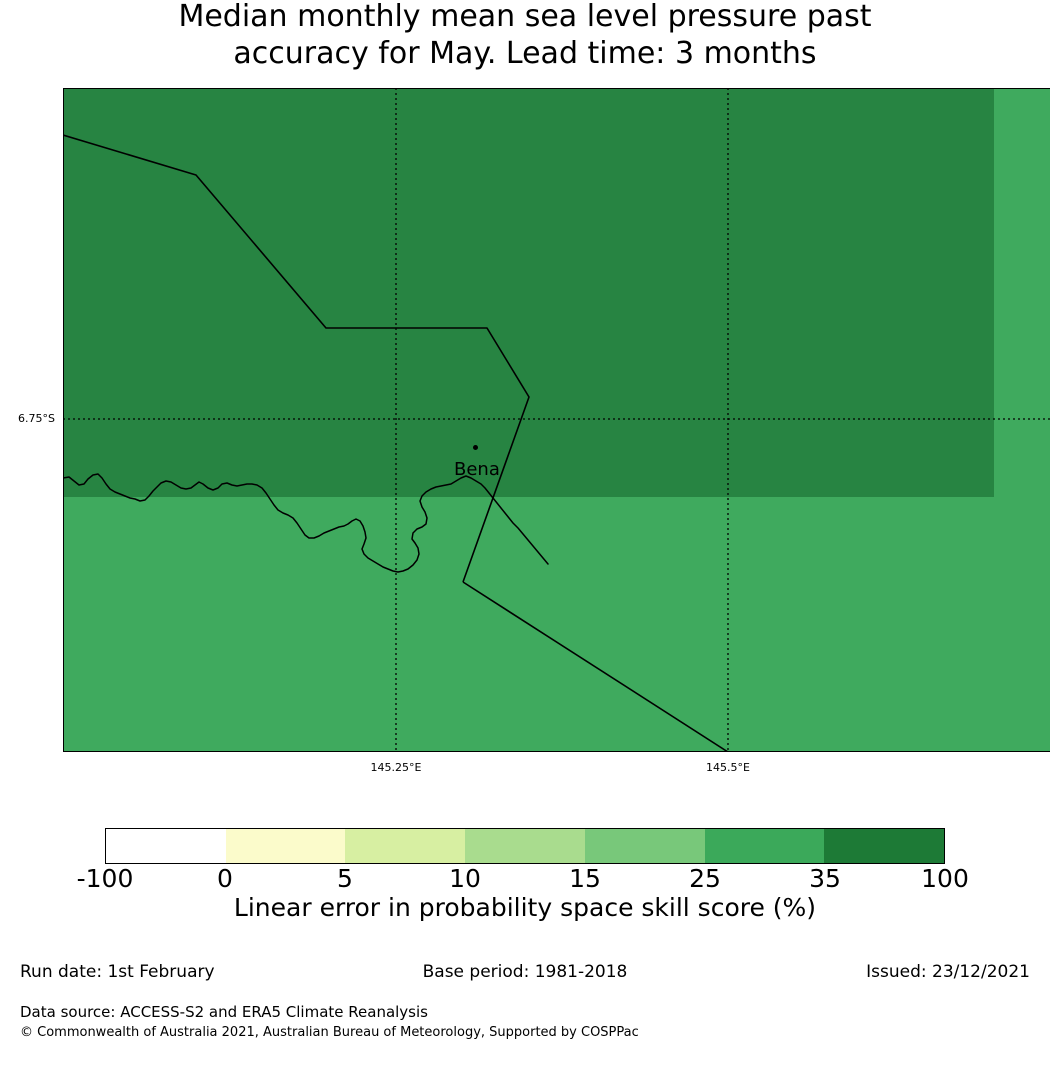 This screenshot has height=1065, width=1050. I want to click on colorbar-tick-5: 5, so click(345, 878).